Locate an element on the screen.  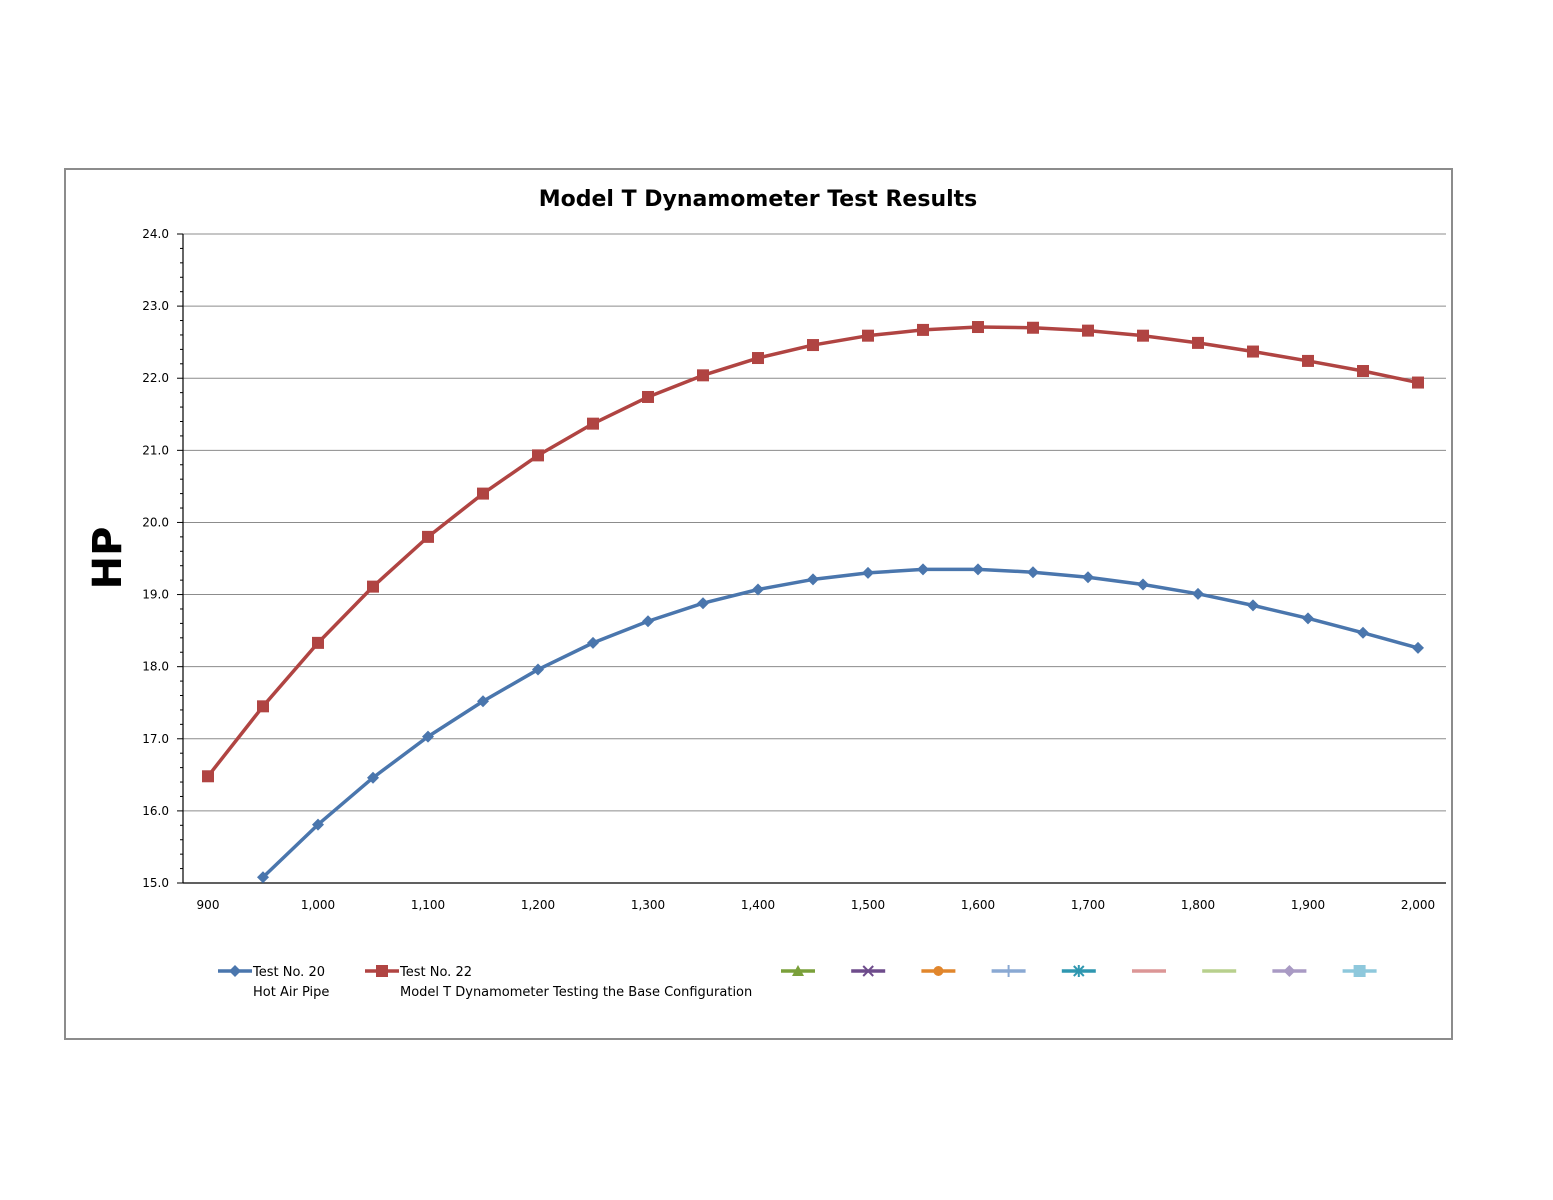
y-axis-label: HP is located at coordinates (108, 558).